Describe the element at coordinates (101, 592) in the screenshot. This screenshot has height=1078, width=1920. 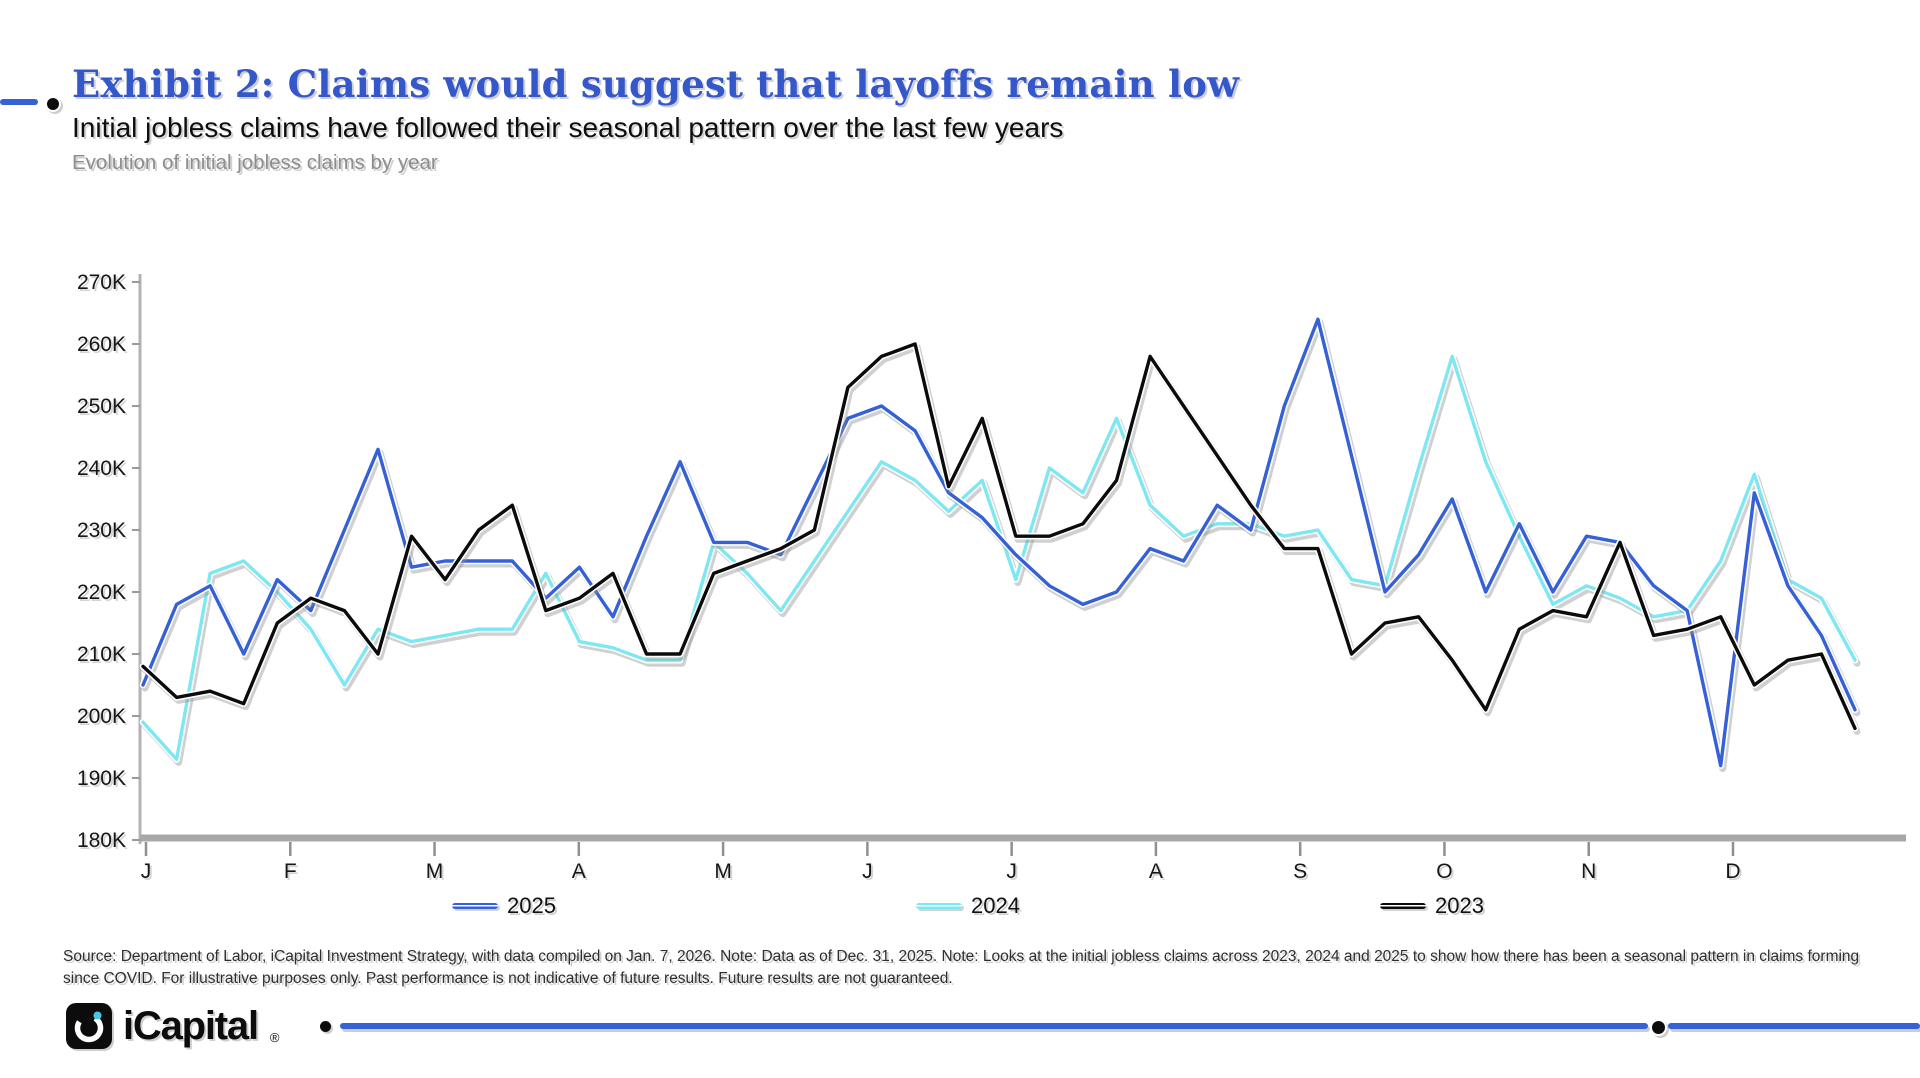
I see `y-axis-label: 220K` at that location.